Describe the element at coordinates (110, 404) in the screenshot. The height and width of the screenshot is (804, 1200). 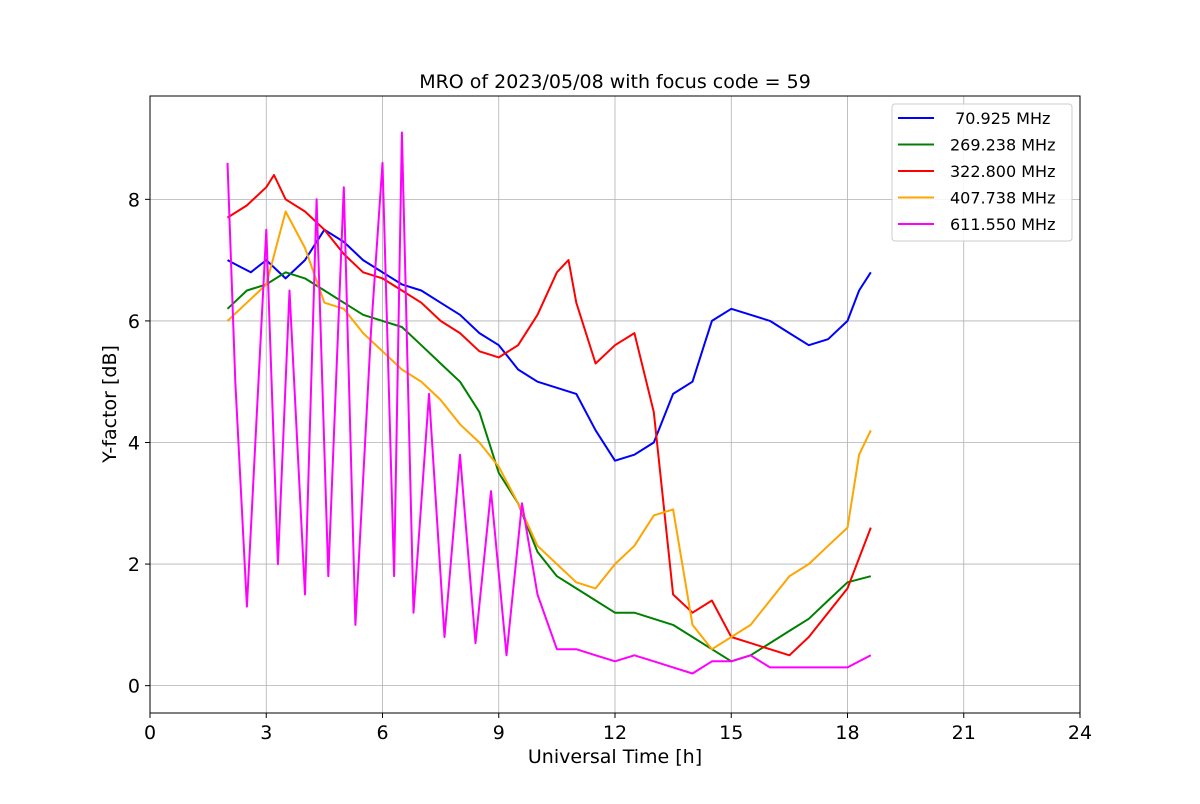
I see `y-axis-label: Y-factor [dB]` at that location.